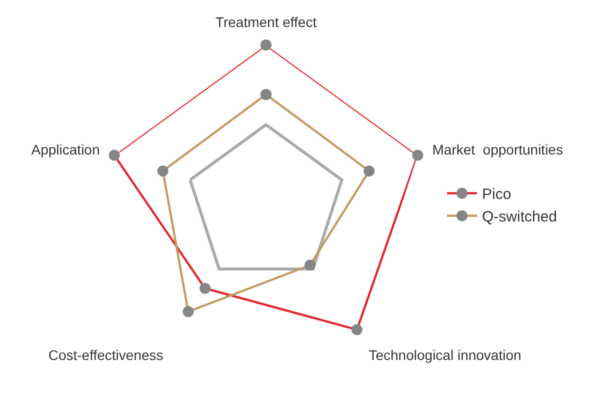  What do you see at coordinates (266, 22) in the screenshot?
I see `spoke-label: Treatment effect` at bounding box center [266, 22].